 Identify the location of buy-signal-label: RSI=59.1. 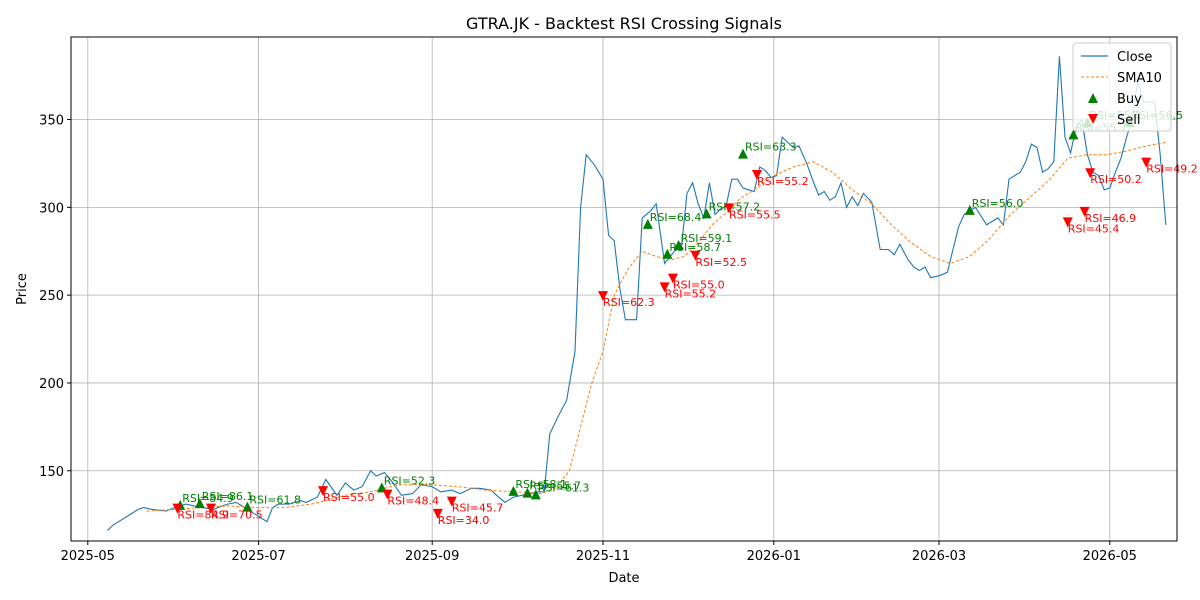
(707, 238).